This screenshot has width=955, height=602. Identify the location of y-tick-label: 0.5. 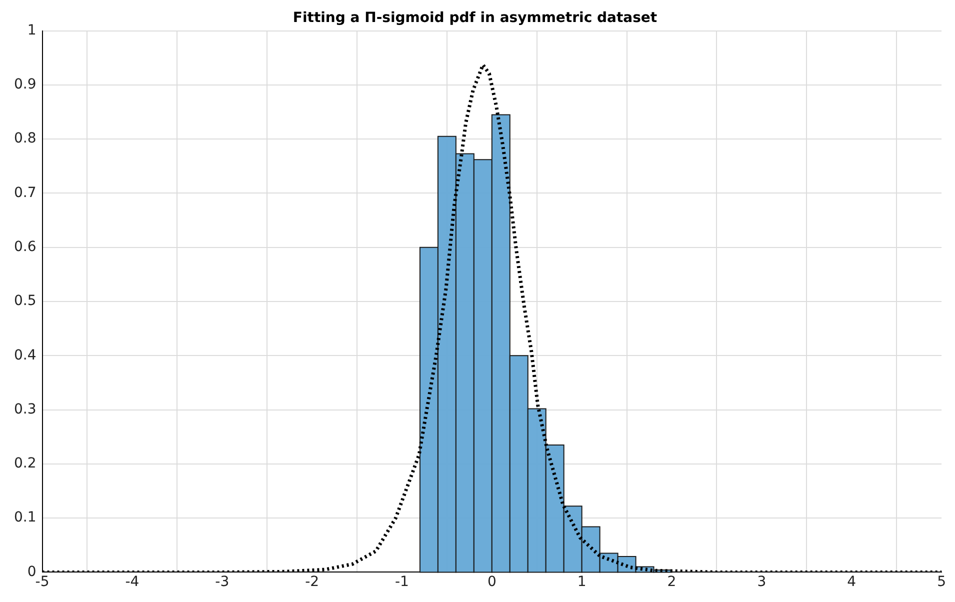
(25, 301).